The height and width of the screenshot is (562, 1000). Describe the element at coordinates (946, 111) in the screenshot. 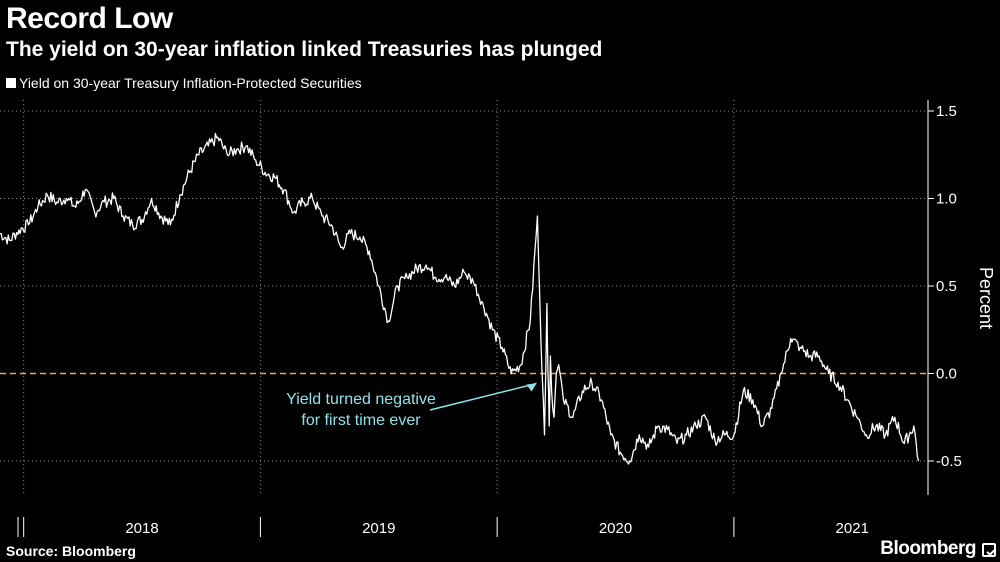

I see `y-tick-label: 1.5` at that location.